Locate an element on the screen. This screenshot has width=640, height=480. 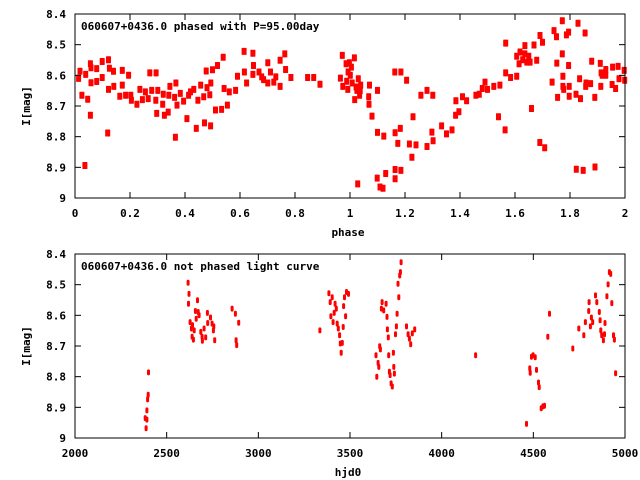
y-tick-label: 8.5 is located at coordinates (56, 45).